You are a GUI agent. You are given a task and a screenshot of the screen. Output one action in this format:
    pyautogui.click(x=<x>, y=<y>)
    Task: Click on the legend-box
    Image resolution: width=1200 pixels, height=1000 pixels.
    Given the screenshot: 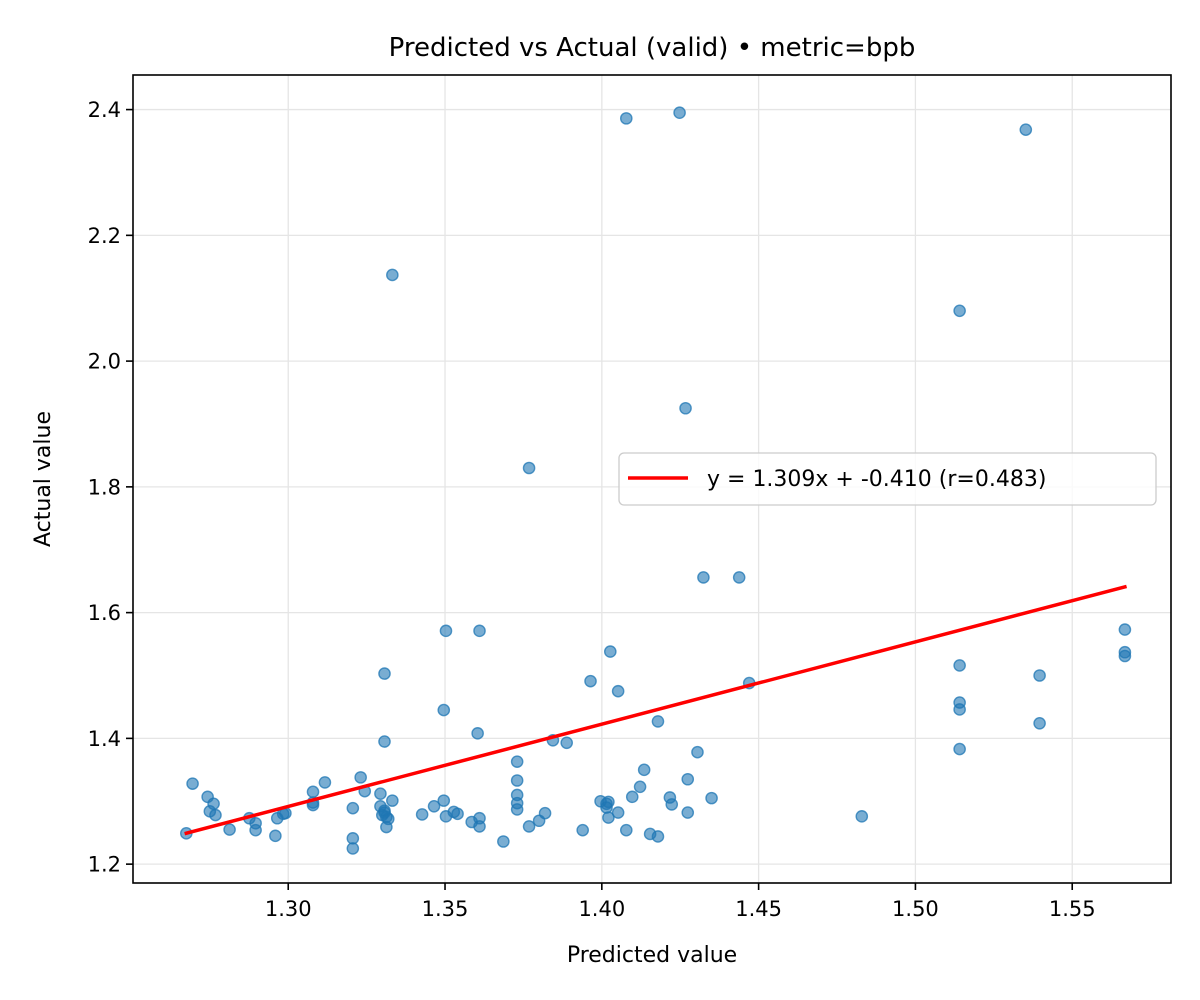 What is the action you would take?
    pyautogui.click(x=887, y=479)
    